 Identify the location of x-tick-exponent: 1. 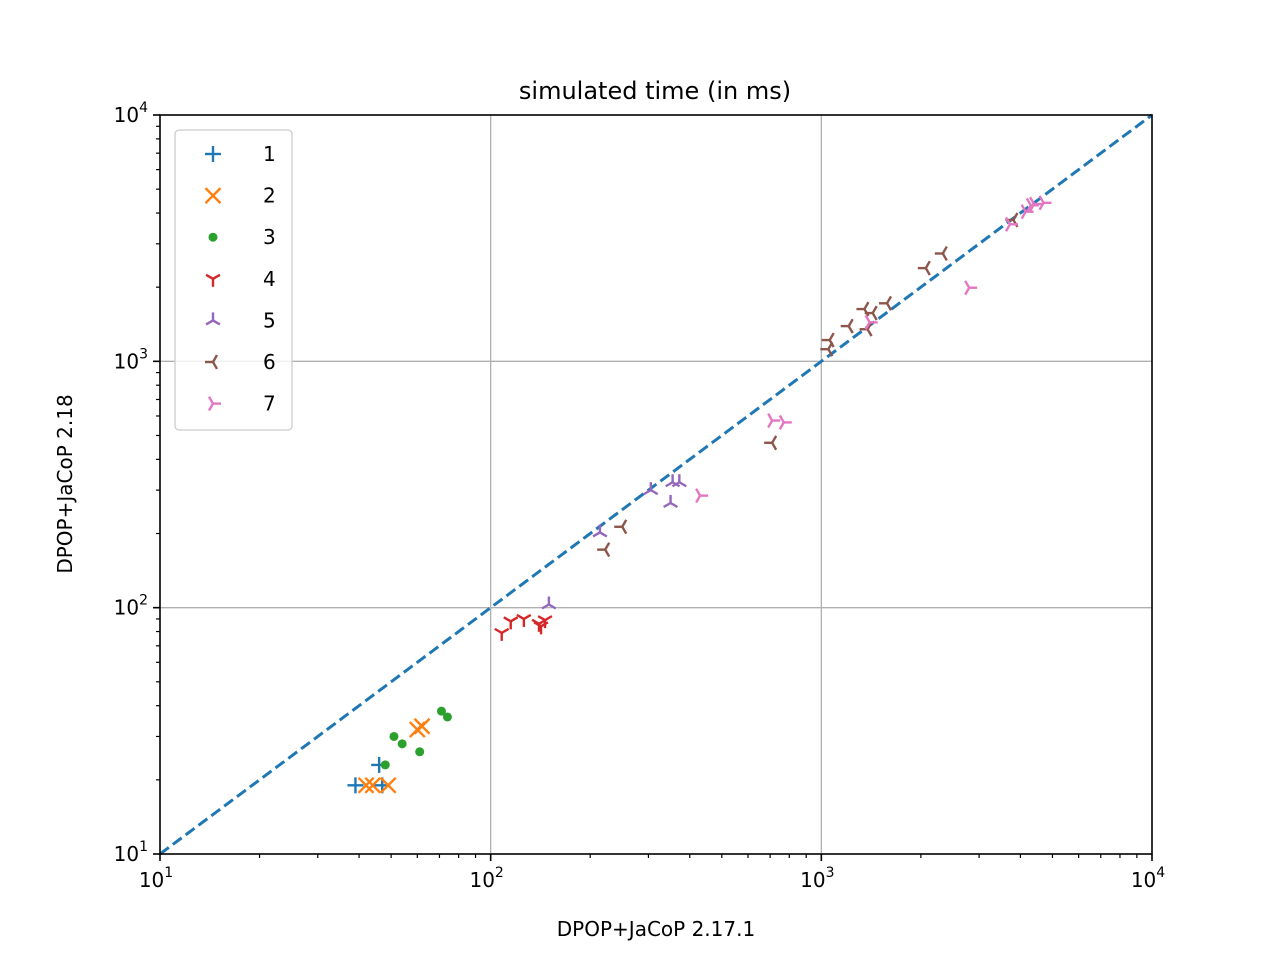
(168, 873).